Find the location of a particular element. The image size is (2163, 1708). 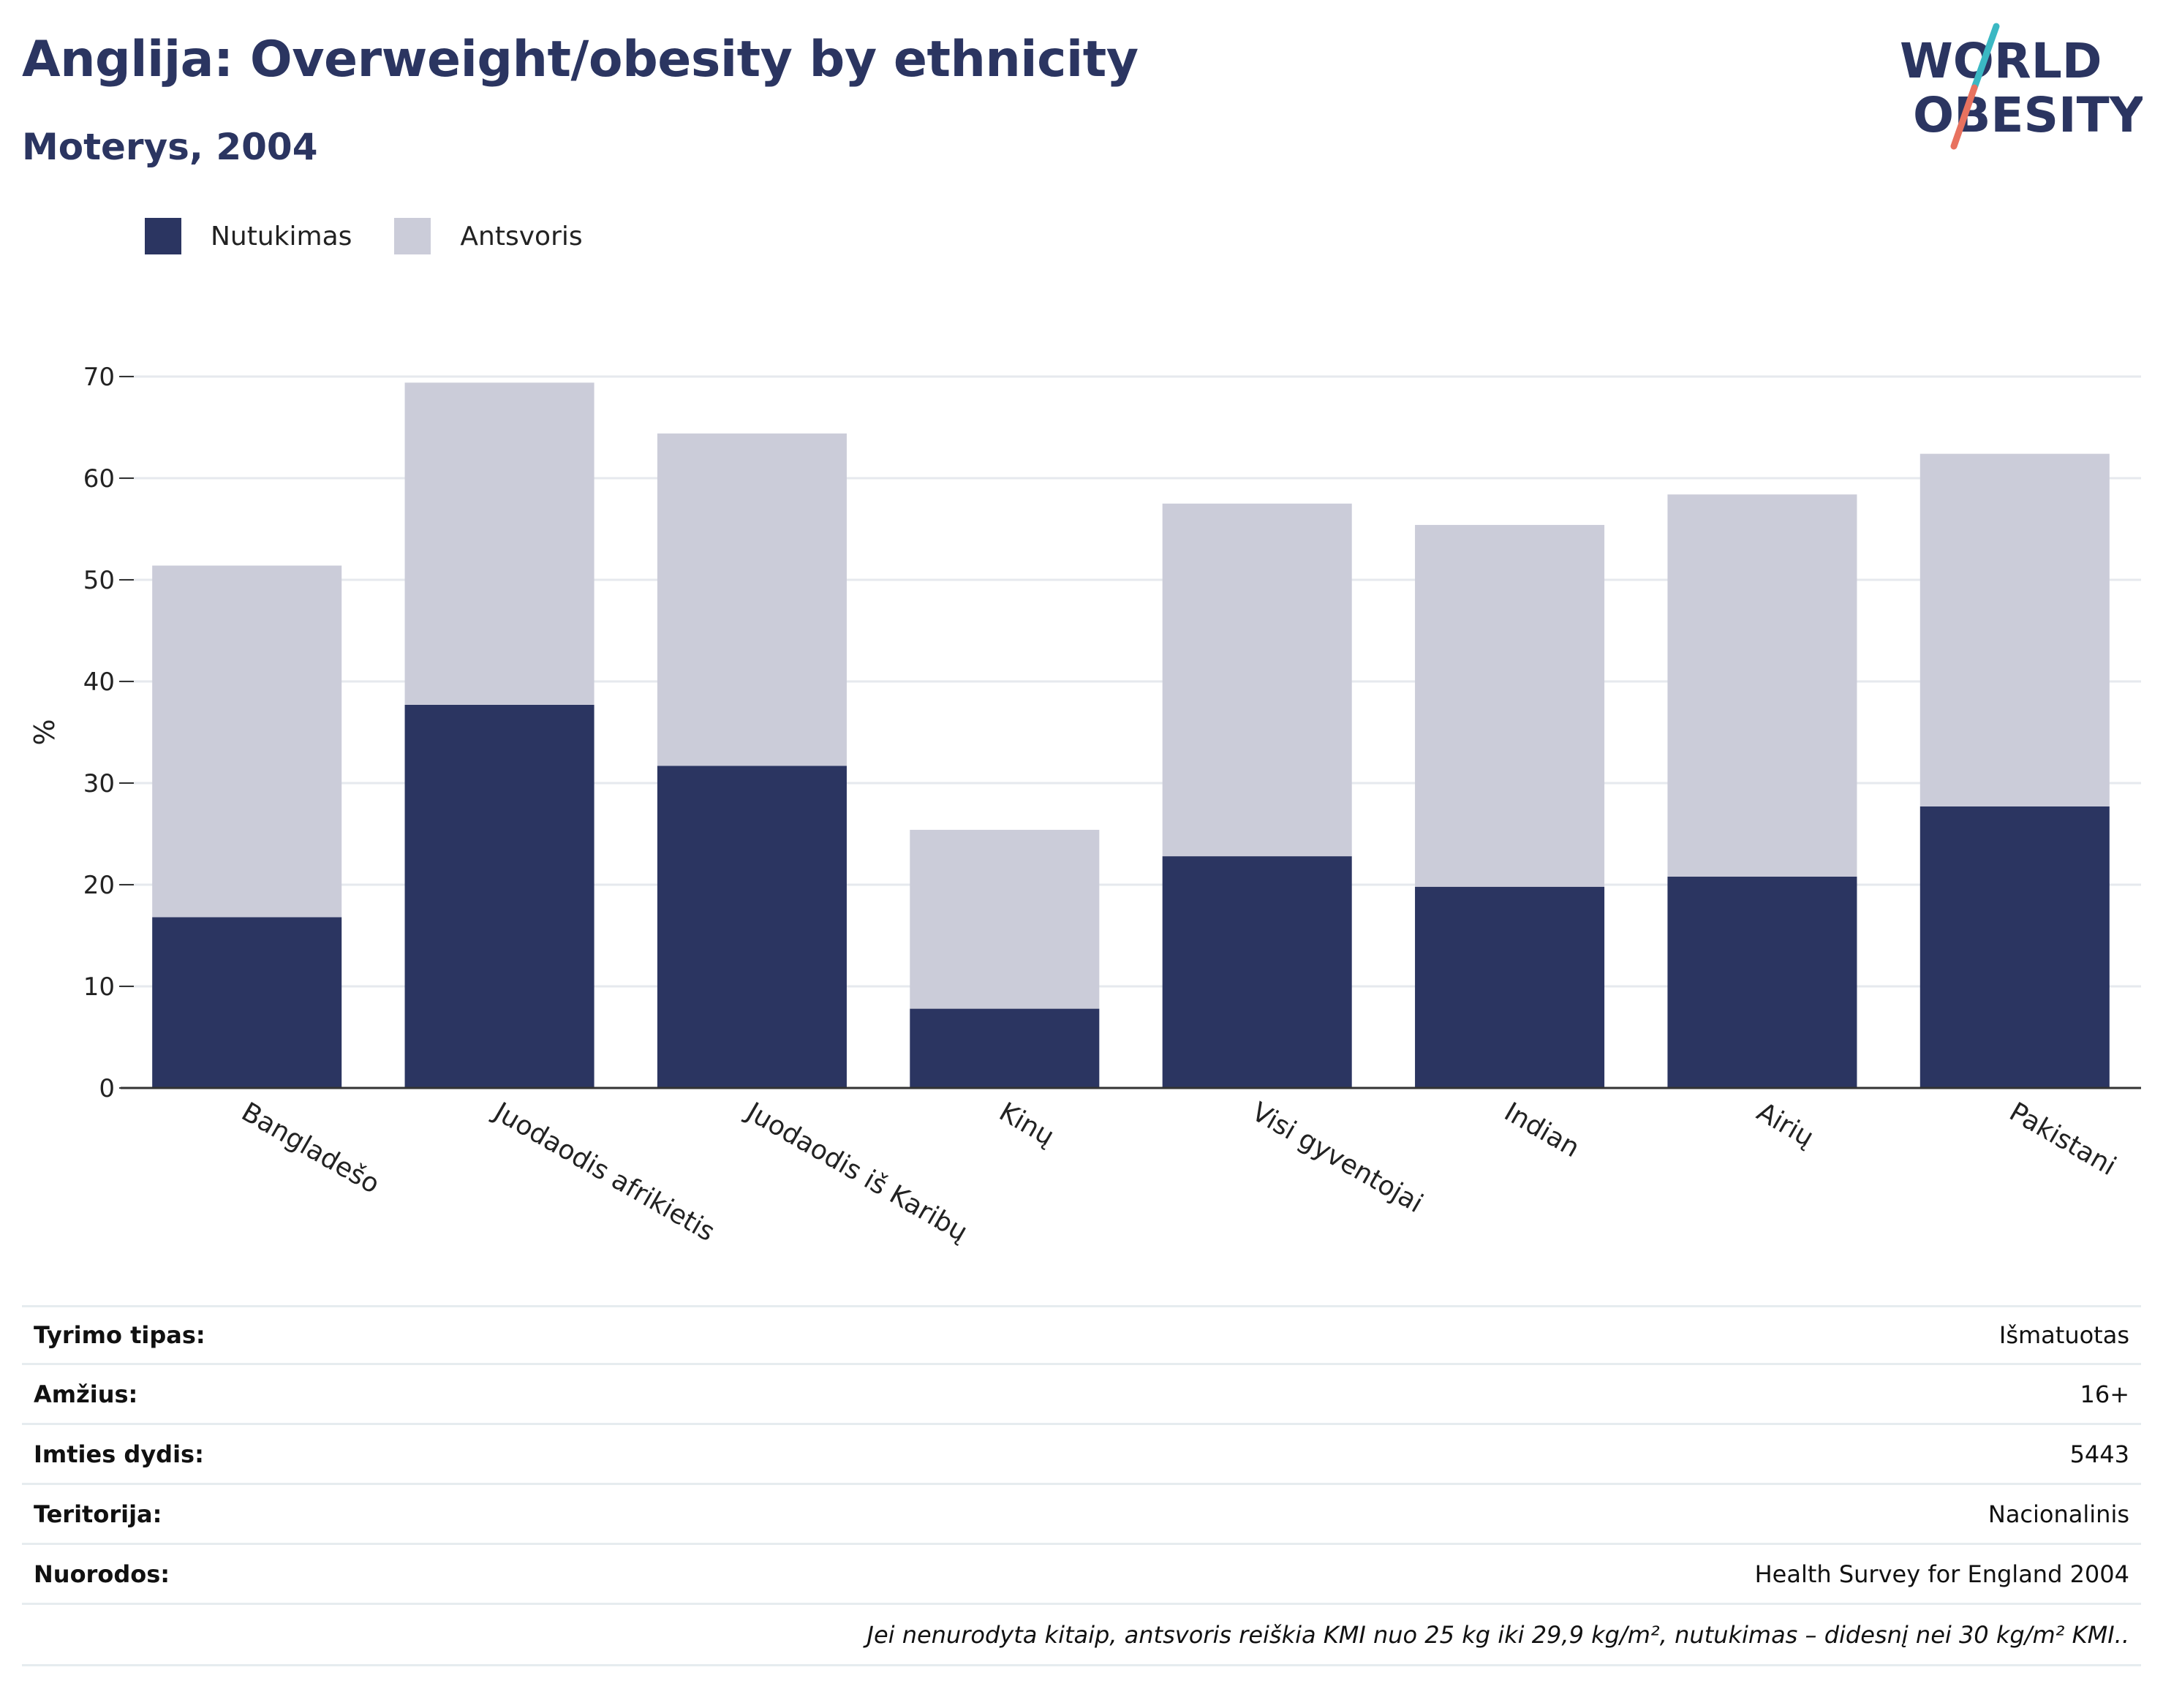

x-tick-label: Kinų is located at coordinates (1026, 1124).